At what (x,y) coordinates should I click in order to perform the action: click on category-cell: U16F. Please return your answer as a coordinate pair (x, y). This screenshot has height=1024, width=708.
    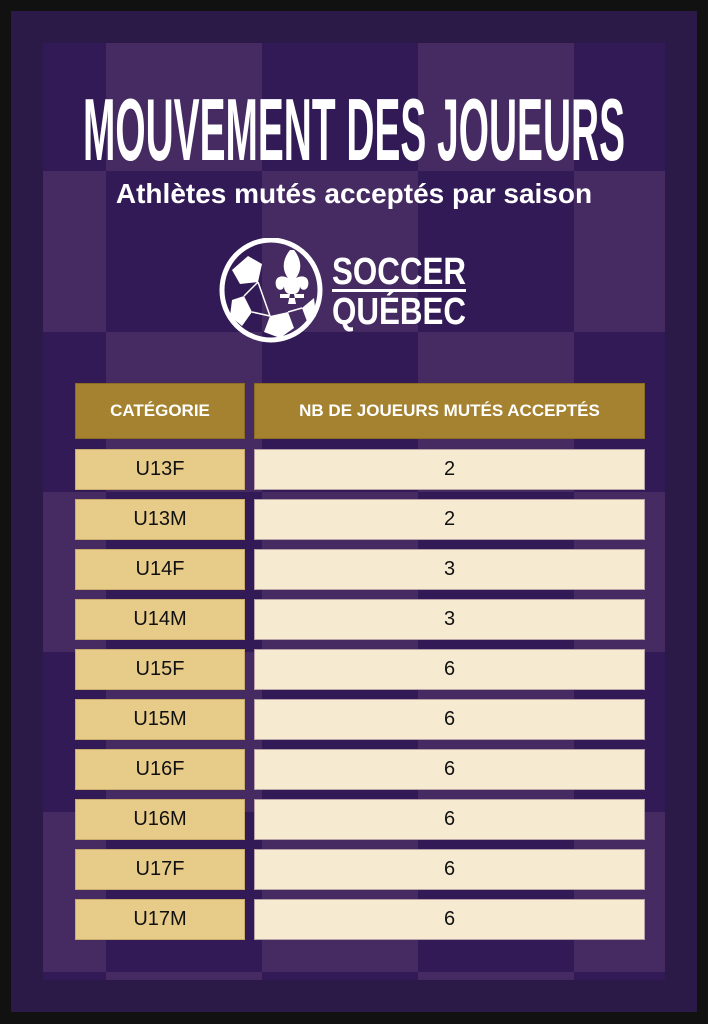
    Looking at the image, I should click on (160, 769).